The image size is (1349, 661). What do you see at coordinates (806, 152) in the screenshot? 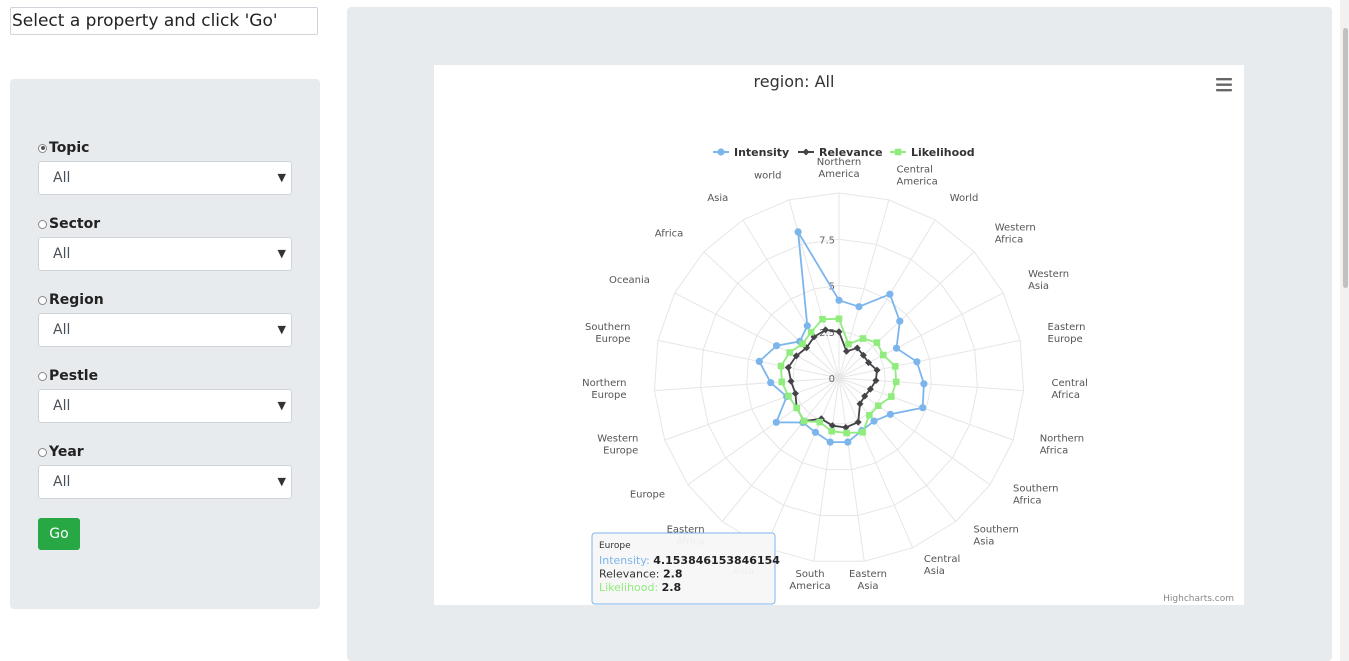
I see `legend-diamond-icon` at bounding box center [806, 152].